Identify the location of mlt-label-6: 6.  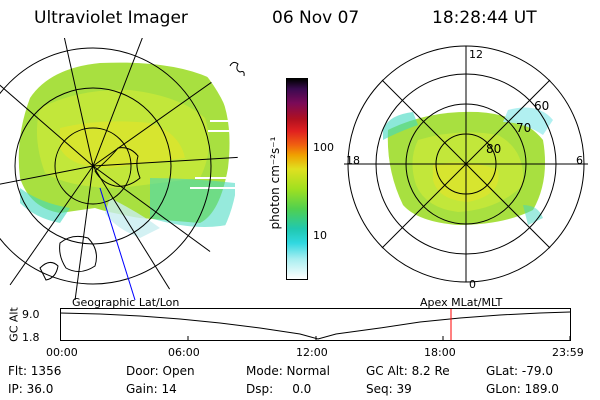
(579, 160).